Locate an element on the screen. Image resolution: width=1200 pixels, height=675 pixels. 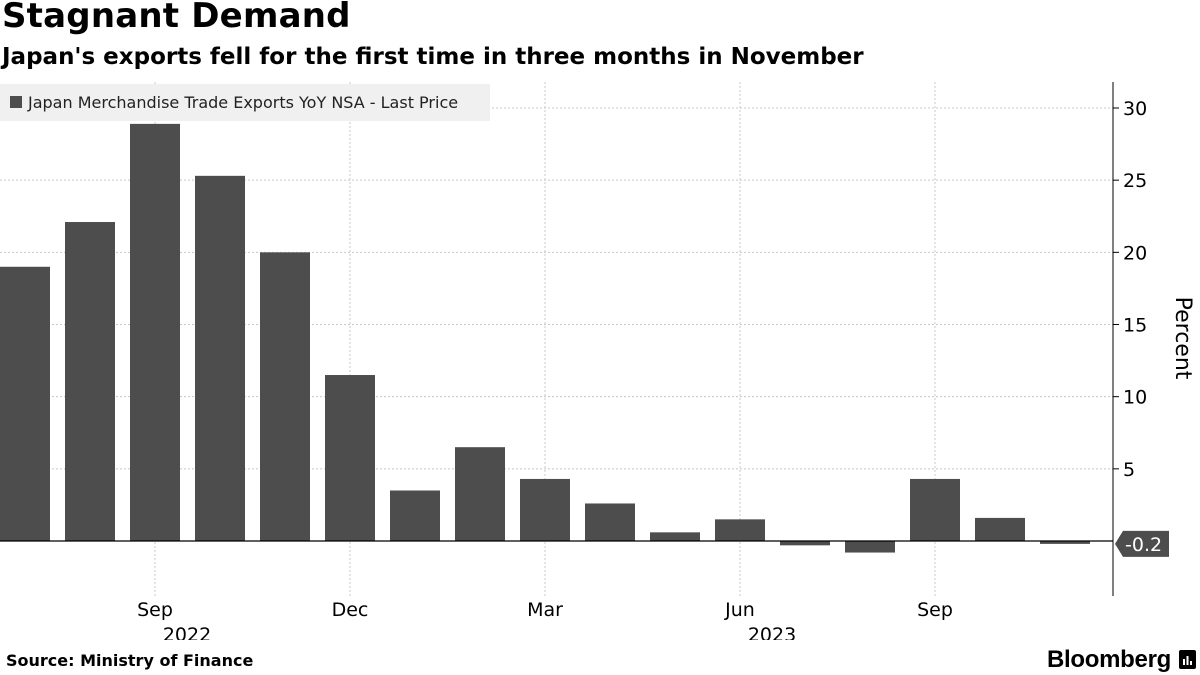
x-tick-label: Dec is located at coordinates (350, 610).